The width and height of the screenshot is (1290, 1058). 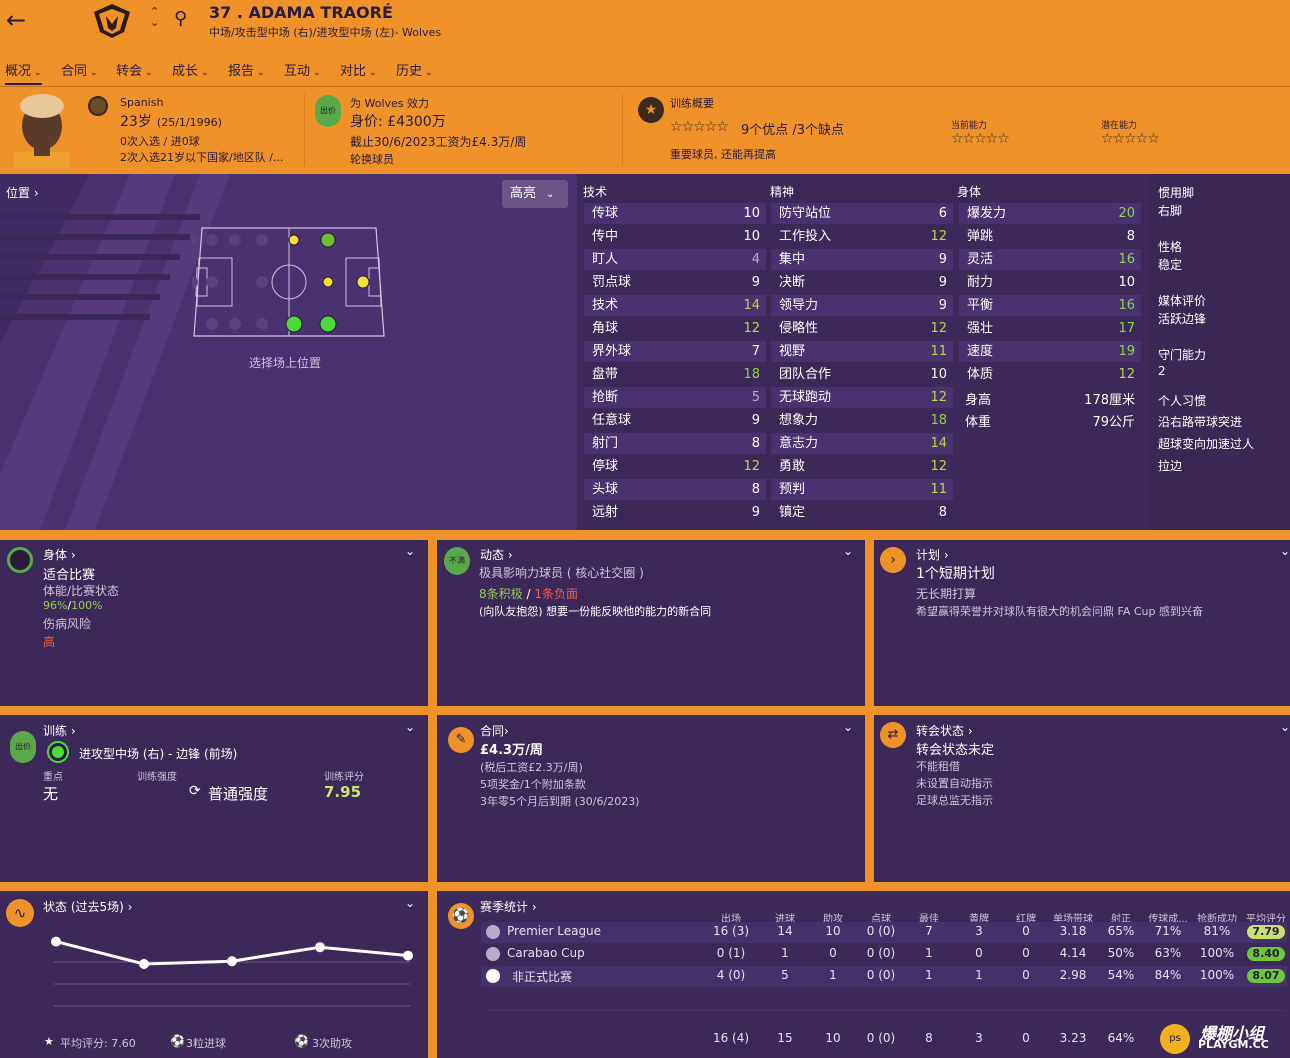 I want to click on training-note: 重要球员, 还能再提高, so click(x=723, y=154).